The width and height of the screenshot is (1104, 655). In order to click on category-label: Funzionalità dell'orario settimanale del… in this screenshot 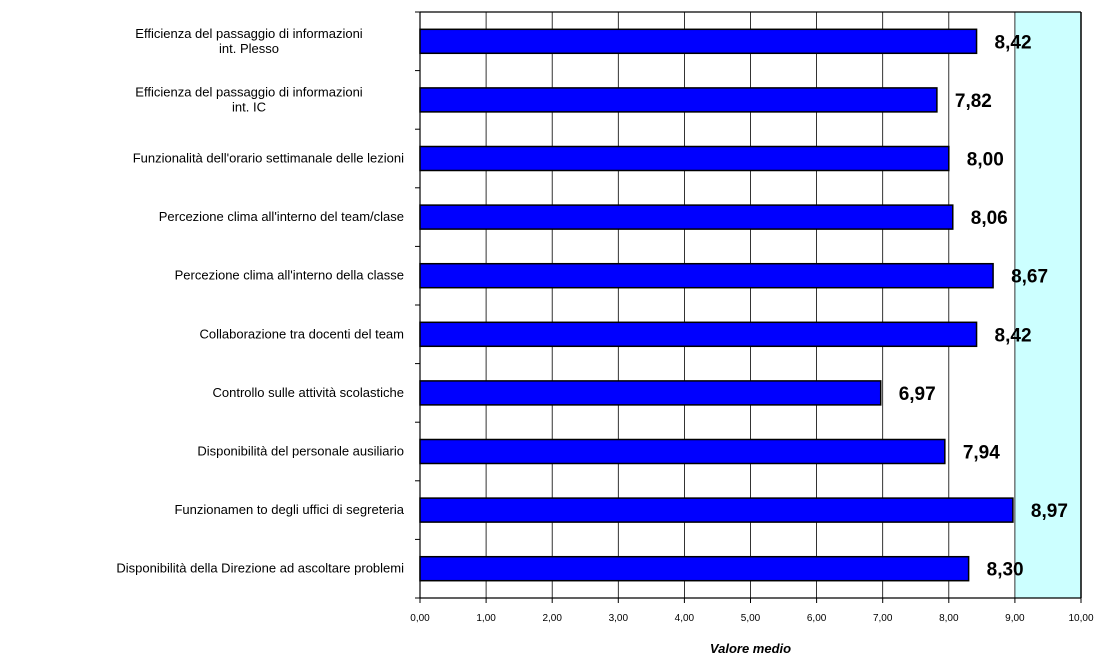, I will do `click(268, 158)`.